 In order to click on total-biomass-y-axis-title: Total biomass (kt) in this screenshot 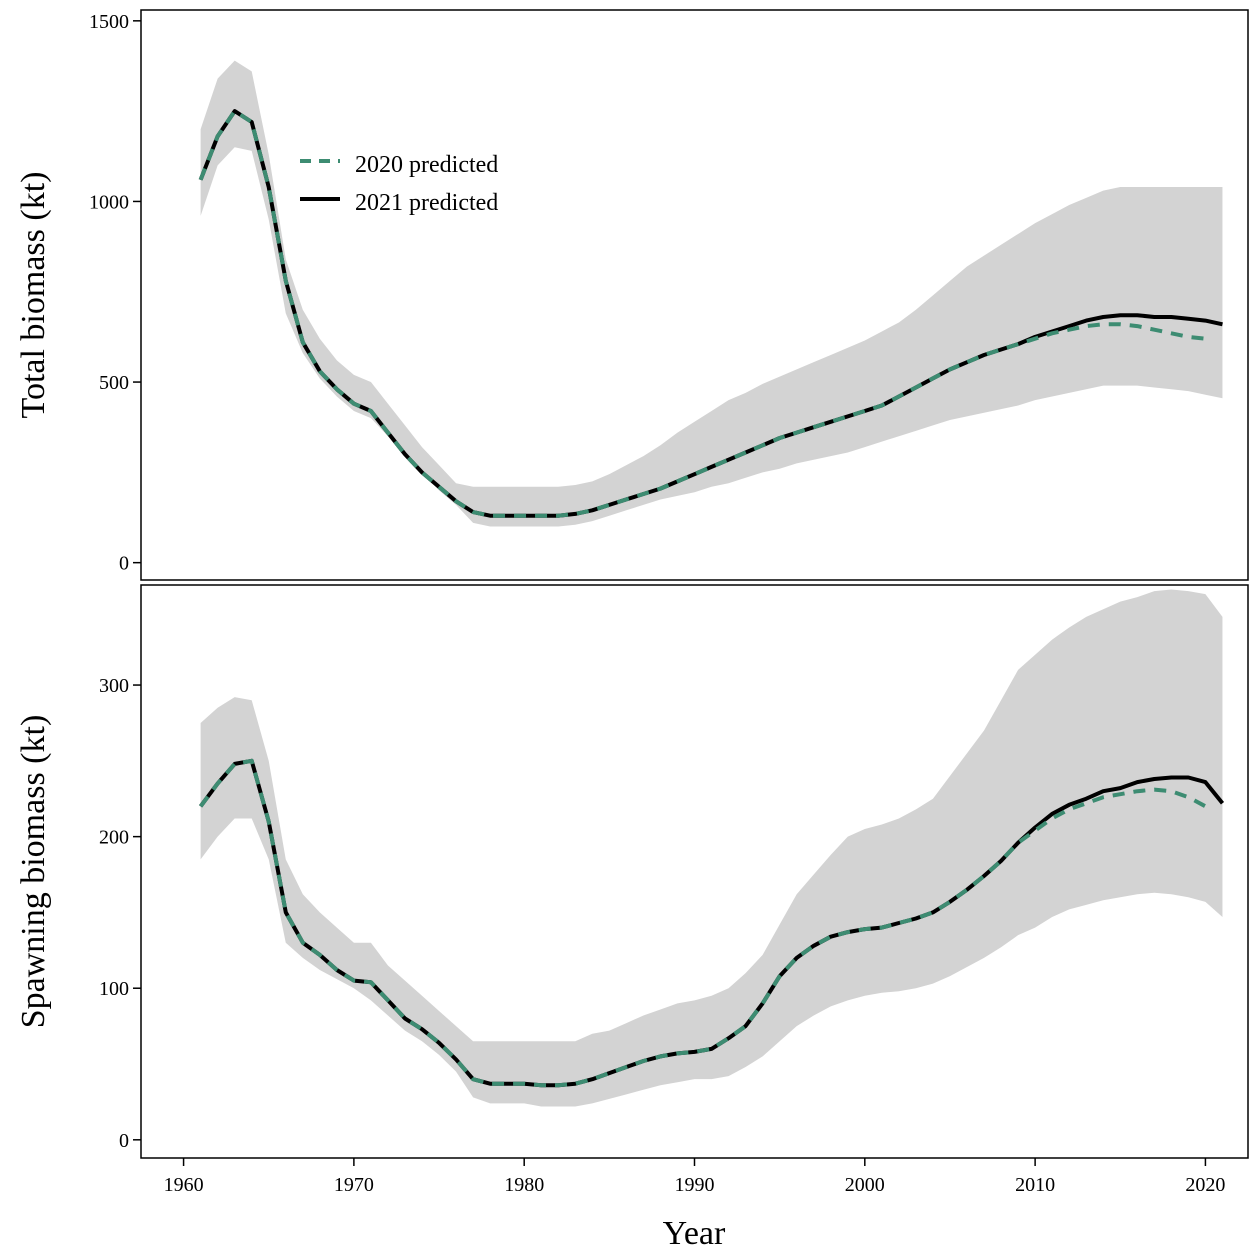, I will do `click(33, 295)`.